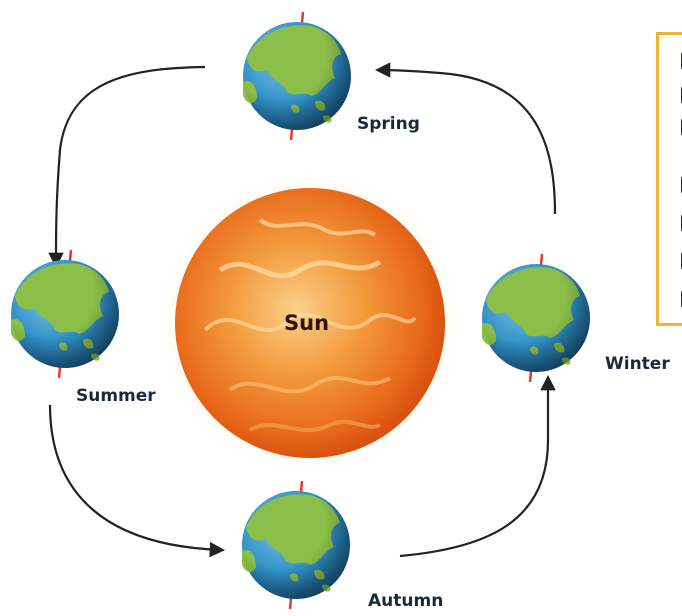 The image size is (682, 616). Describe the element at coordinates (65, 314) in the screenshot. I see `earth-summer` at that location.